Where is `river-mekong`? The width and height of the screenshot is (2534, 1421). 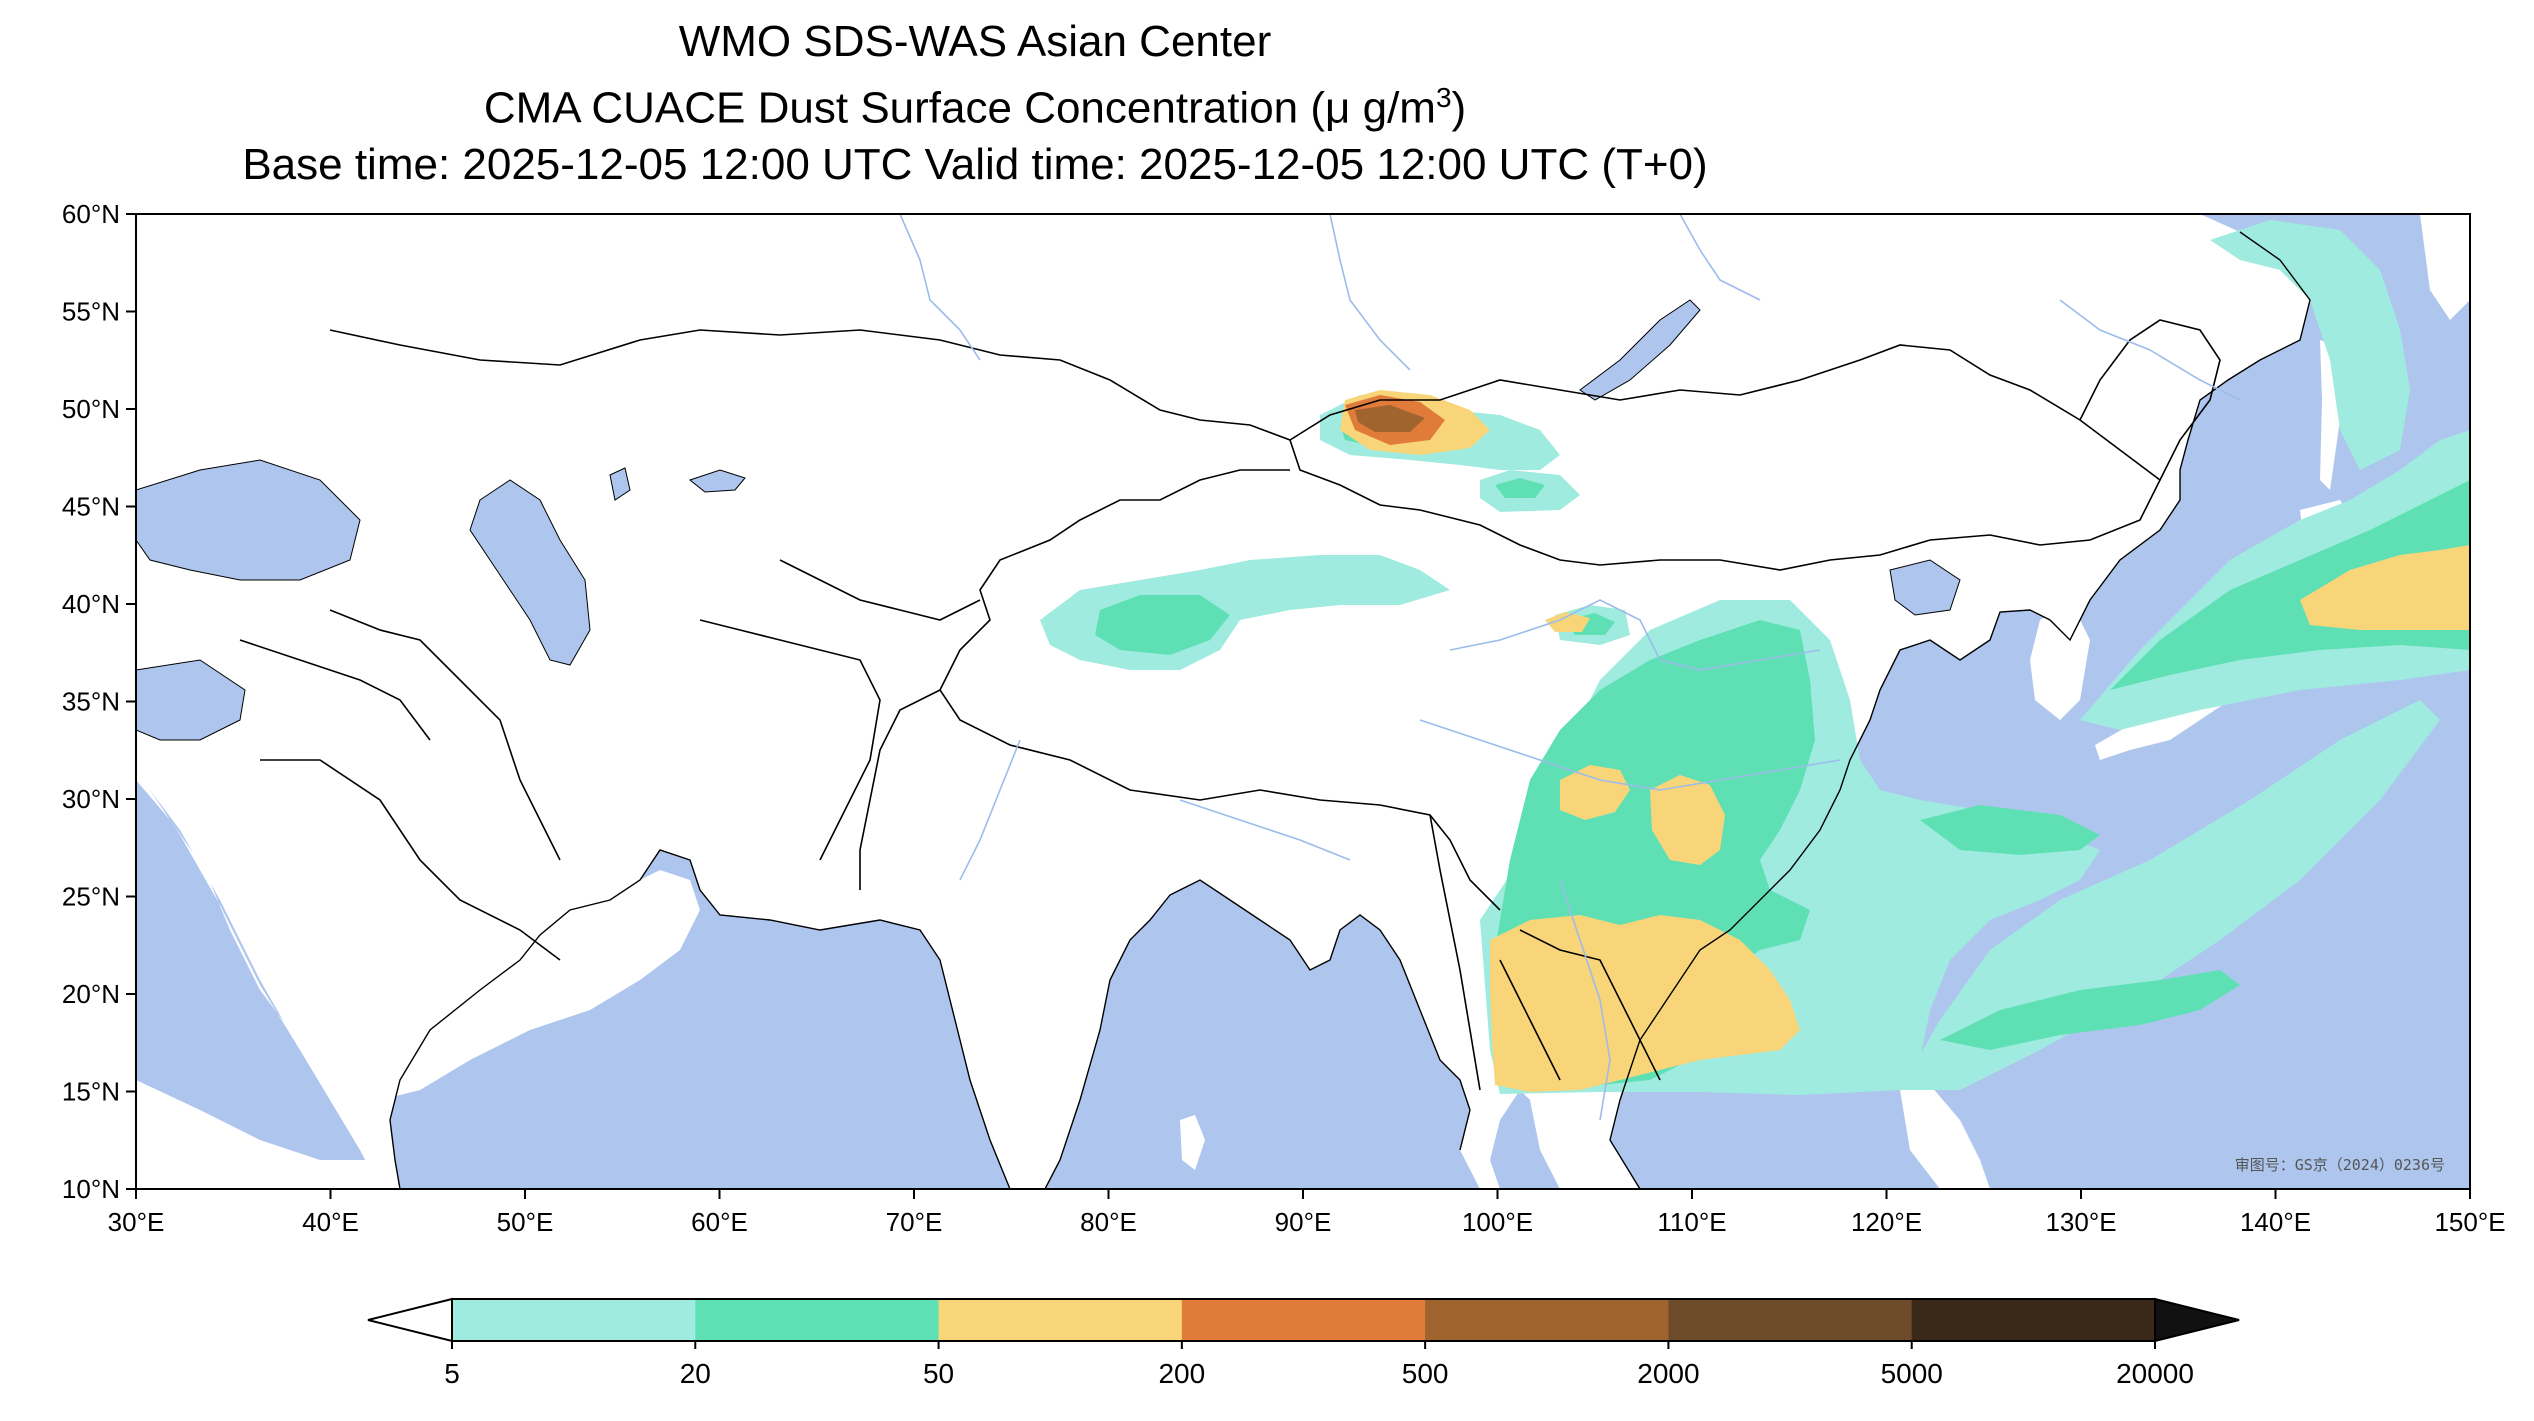 river-mekong is located at coordinates (1585, 1000).